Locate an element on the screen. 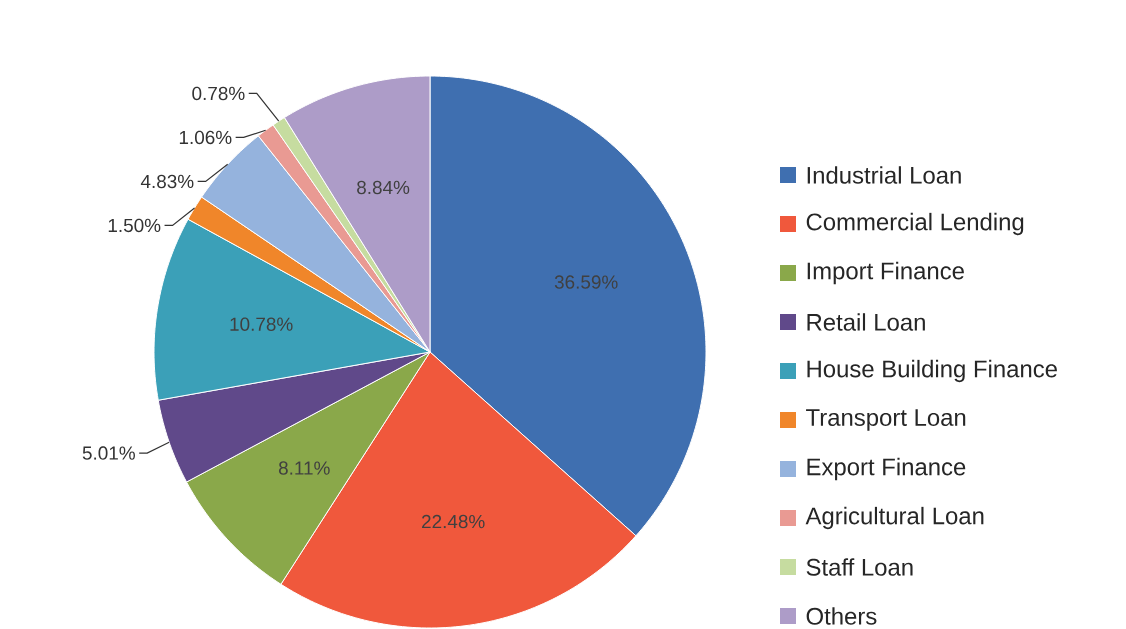 Image resolution: width=1126 pixels, height=629 pixels. data-label: 1.06% is located at coordinates (205, 137).